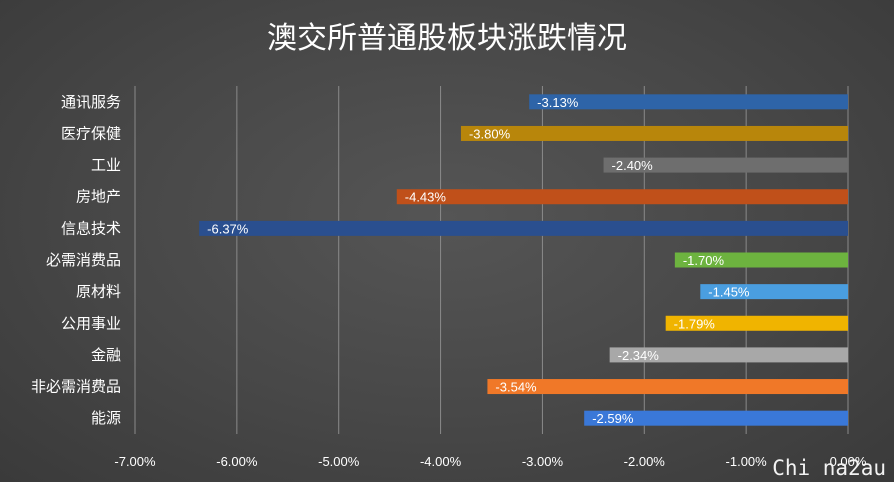  I want to click on category-label: 房地产, so click(98, 197).